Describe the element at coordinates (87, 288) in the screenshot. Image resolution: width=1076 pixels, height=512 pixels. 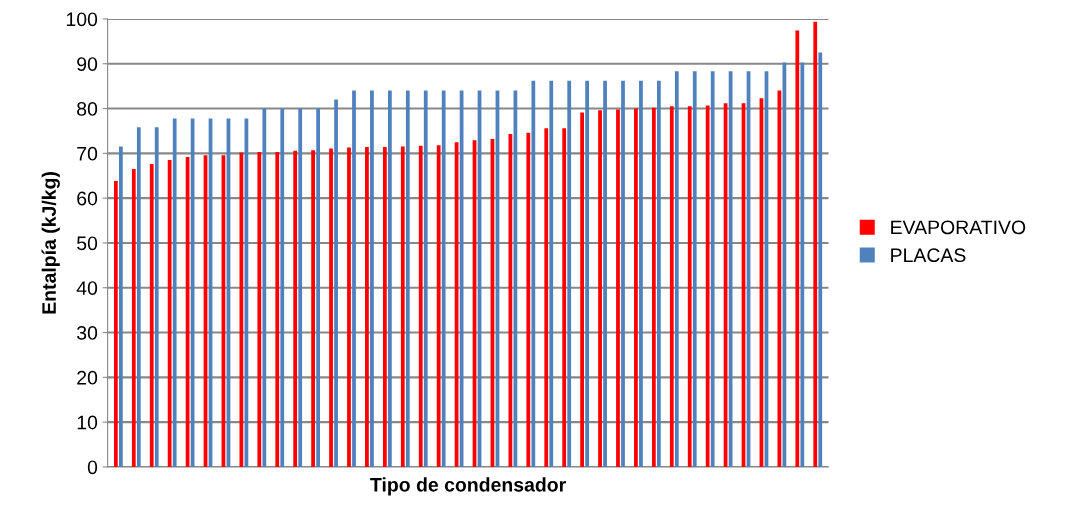
I see `y-tick-label: 40` at that location.